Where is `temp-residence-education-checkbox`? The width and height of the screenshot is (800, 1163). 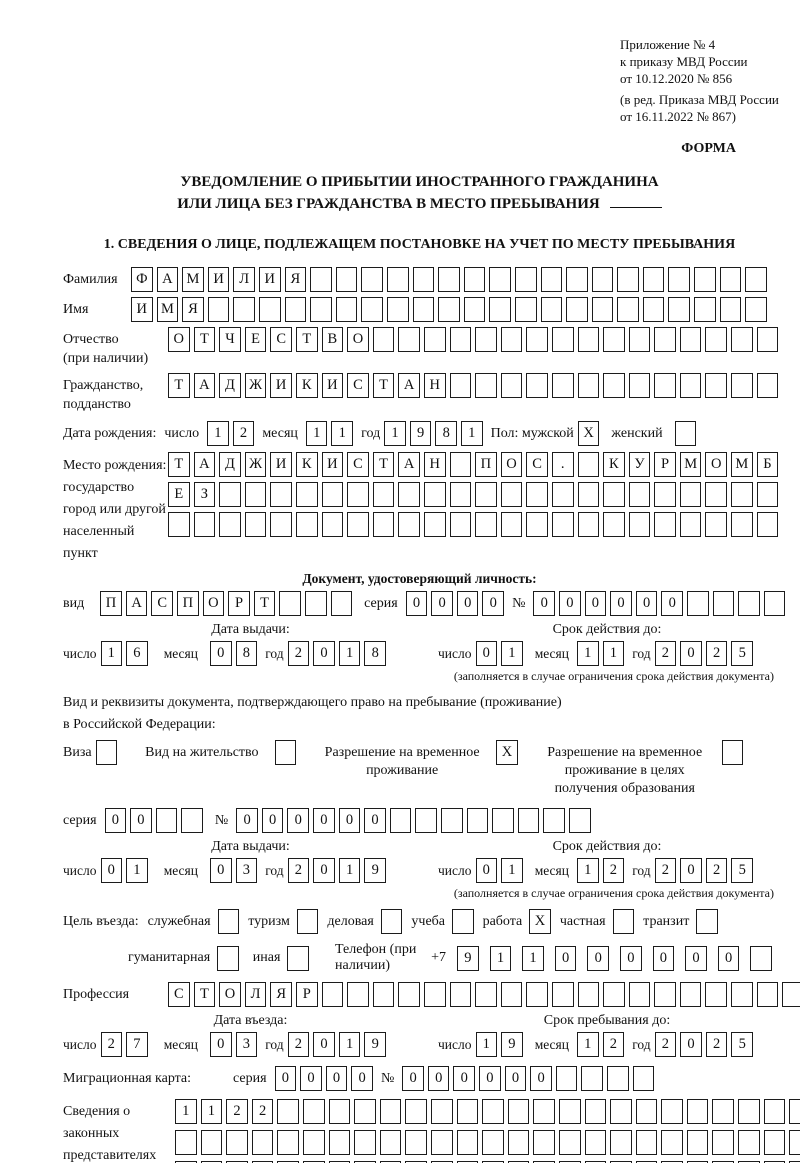 temp-residence-education-checkbox is located at coordinates (732, 752).